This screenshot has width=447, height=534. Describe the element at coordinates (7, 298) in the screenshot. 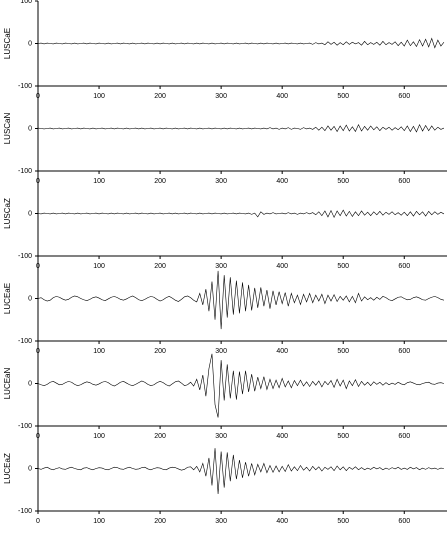

I see `channel-label: LUCEaE` at that location.